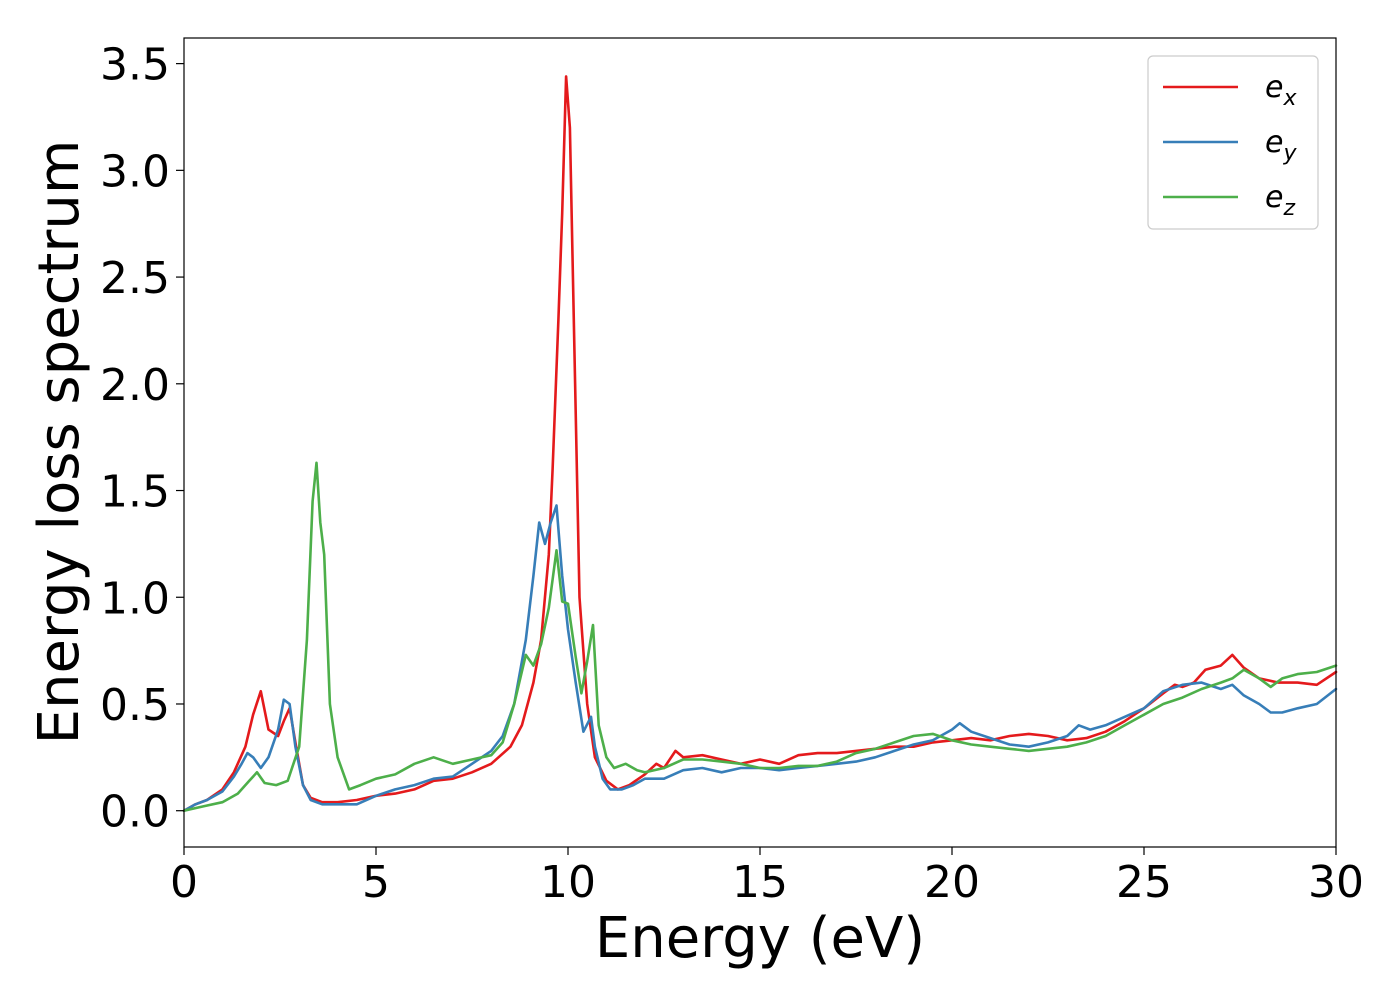 The image size is (1400, 1000). What do you see at coordinates (135, 598) in the screenshot?
I see `y-tick-label: 1.0` at bounding box center [135, 598].